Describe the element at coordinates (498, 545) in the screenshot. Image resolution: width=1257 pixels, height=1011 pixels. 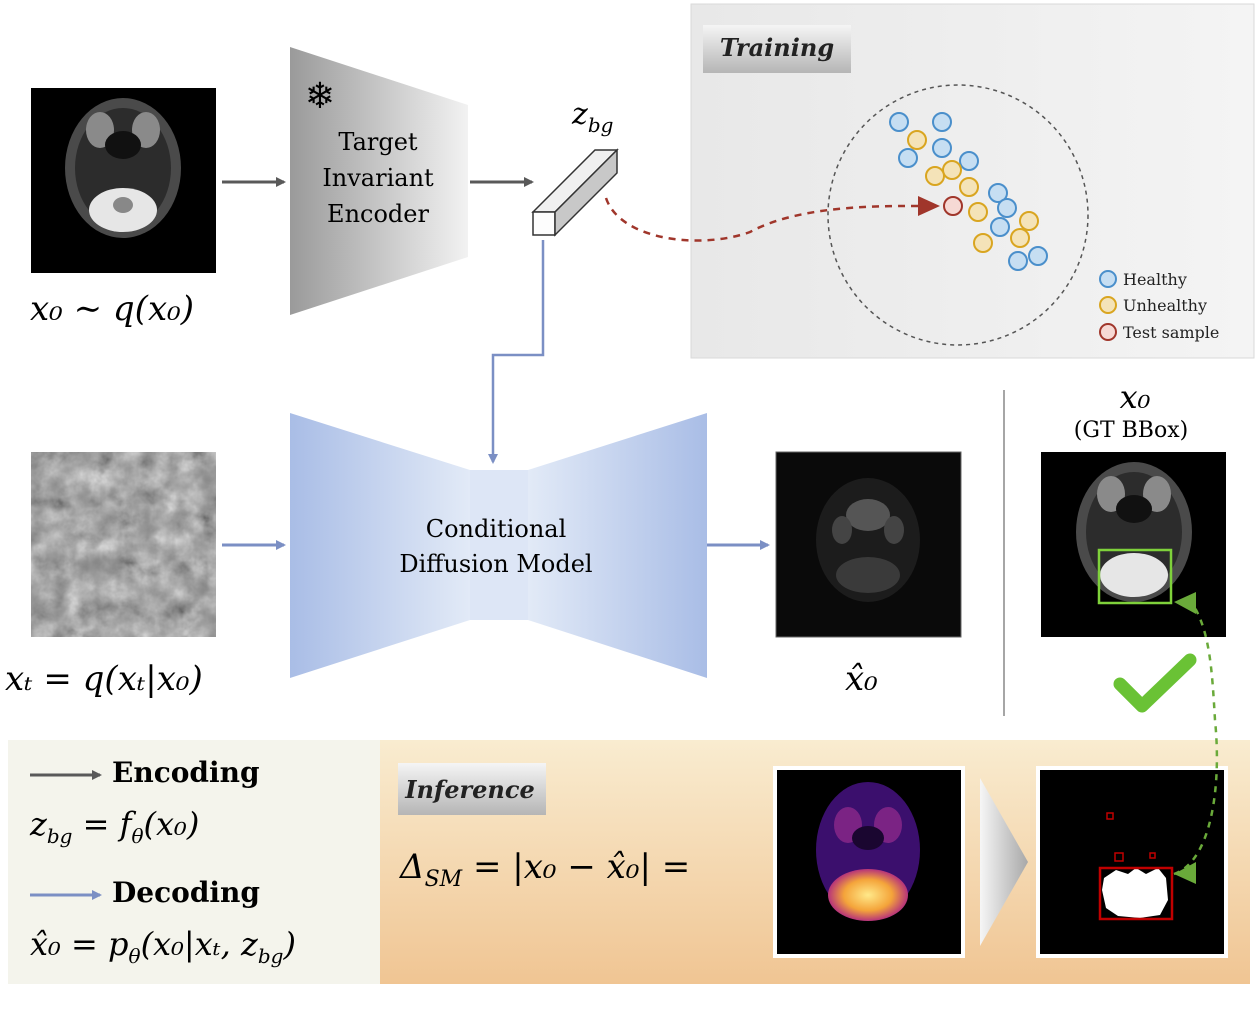
I see `diffusion-model-block` at that location.